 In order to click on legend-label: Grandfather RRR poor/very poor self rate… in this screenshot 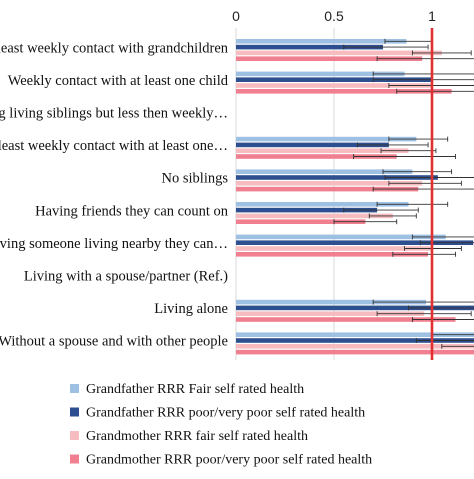, I will do `click(225, 413)`.